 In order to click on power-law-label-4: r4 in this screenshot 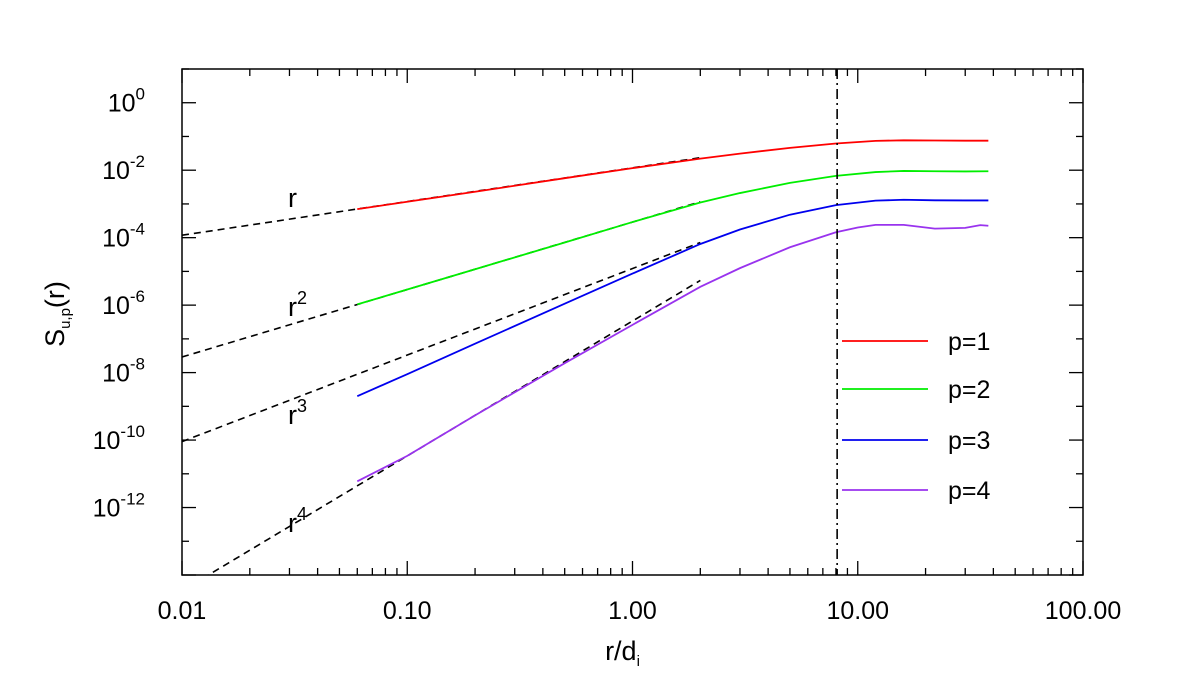, I will do `click(297, 521)`.